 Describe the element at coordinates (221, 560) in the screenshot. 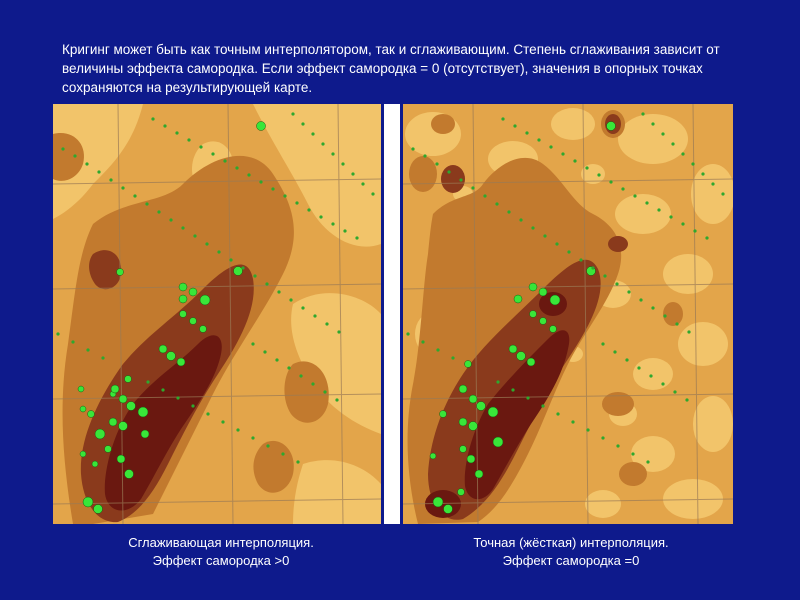

I see `caption-smoothing-line2: Эффект самородка >0` at that location.